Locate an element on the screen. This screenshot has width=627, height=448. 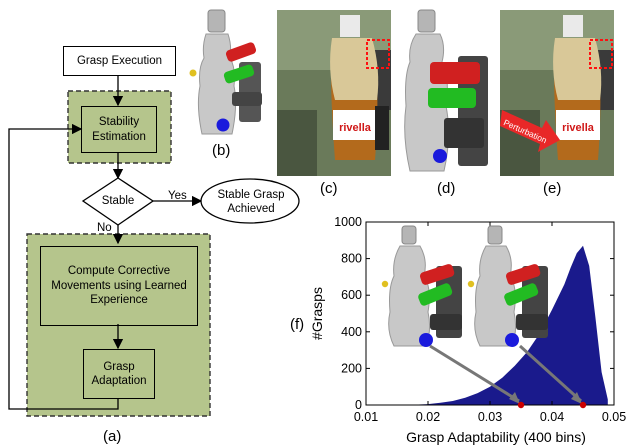
y-tick-label: 600 is located at coordinates (351, 295).